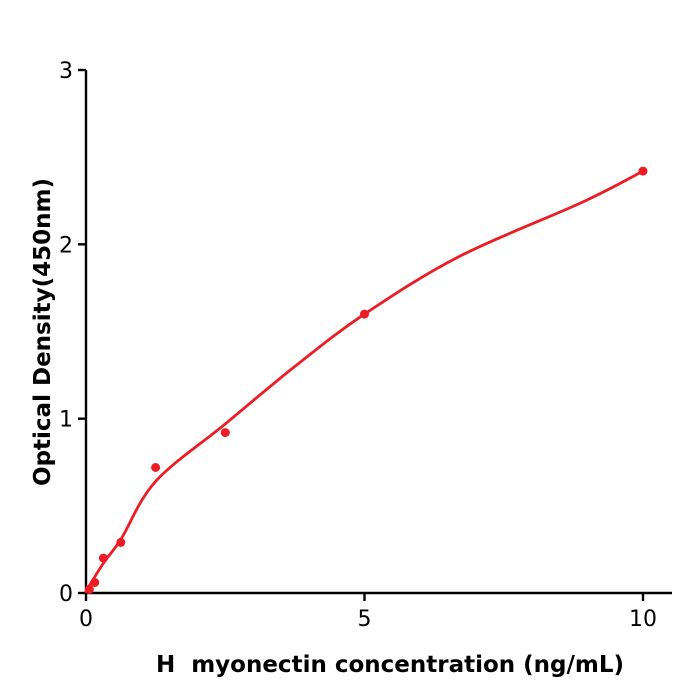  What do you see at coordinates (66, 594) in the screenshot?
I see `y-tick-label: 0` at bounding box center [66, 594].